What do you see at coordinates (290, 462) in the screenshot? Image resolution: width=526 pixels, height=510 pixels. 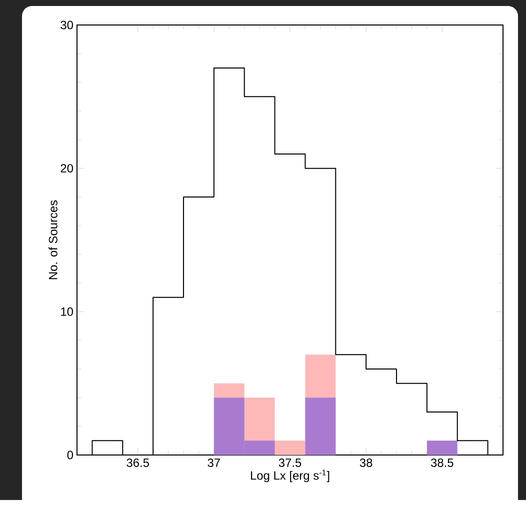 I see `x-tick-label: 37.5` at bounding box center [290, 462].